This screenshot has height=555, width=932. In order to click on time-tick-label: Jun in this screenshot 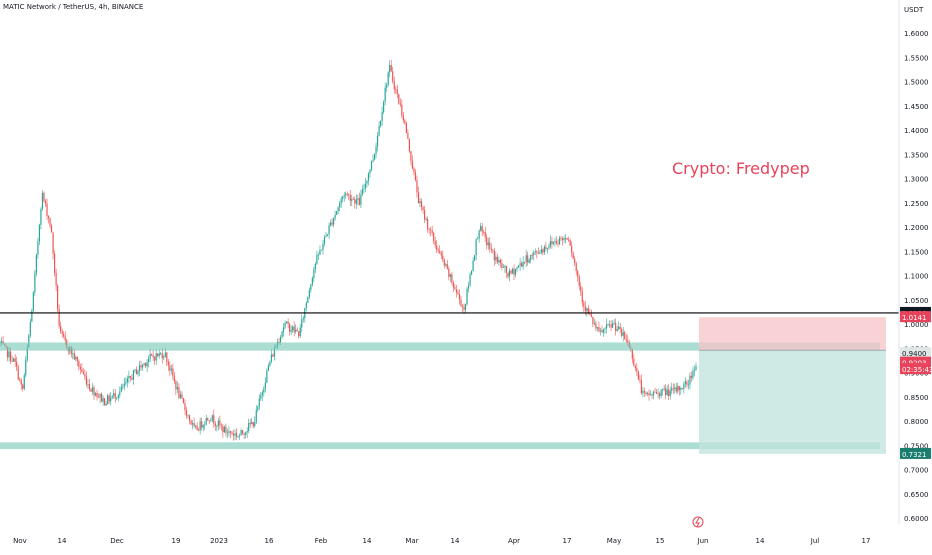, I will do `click(703, 541)`.